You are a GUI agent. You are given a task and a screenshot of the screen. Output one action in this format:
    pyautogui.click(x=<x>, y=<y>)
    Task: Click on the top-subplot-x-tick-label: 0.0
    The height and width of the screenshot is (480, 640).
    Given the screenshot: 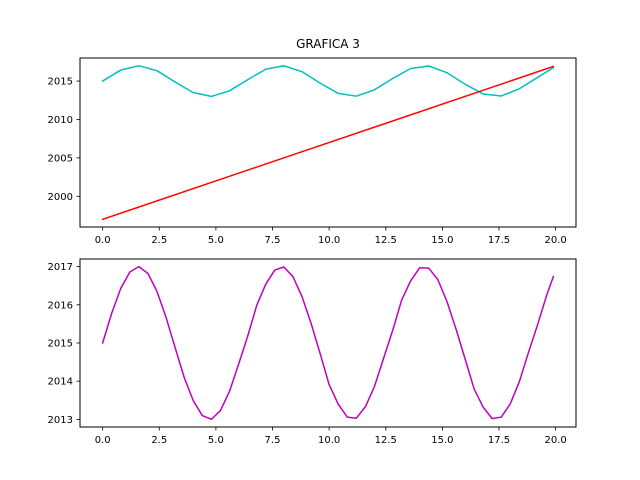 What is the action you would take?
    pyautogui.click(x=103, y=240)
    